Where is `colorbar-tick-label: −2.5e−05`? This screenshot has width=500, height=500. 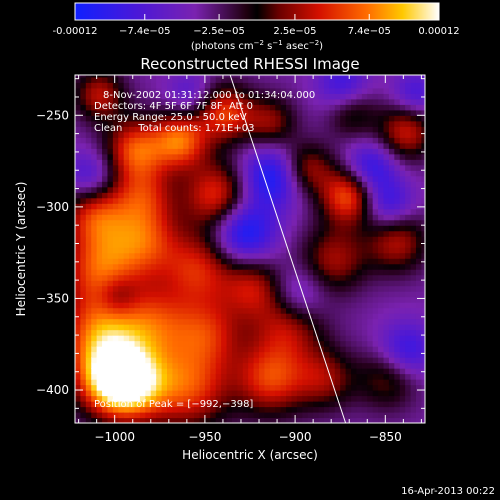
colorbar-tick-label: −2.5e−05 is located at coordinates (219, 31).